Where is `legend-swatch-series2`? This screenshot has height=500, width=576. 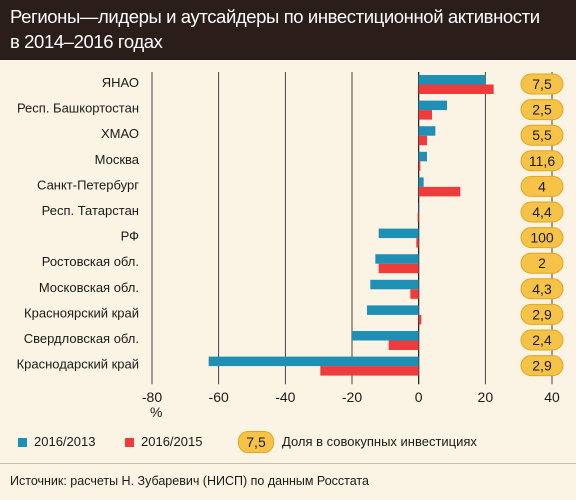 legend-swatch-series2 is located at coordinates (129, 442).